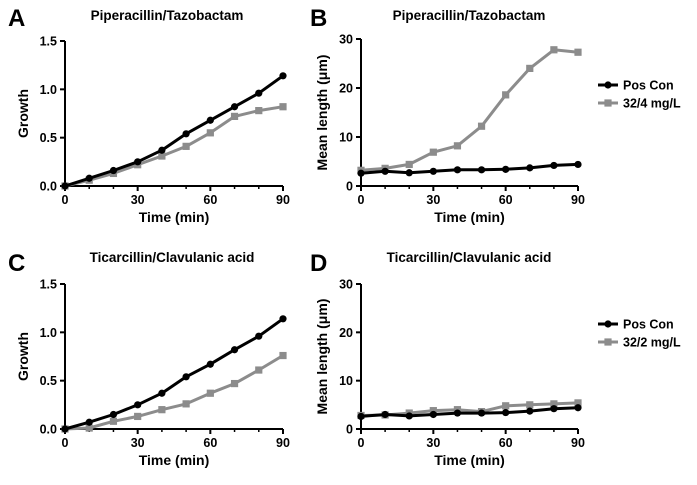 The width and height of the screenshot is (697, 485). What do you see at coordinates (283, 443) in the screenshot?
I see `x-tick-label-c: 90` at bounding box center [283, 443].